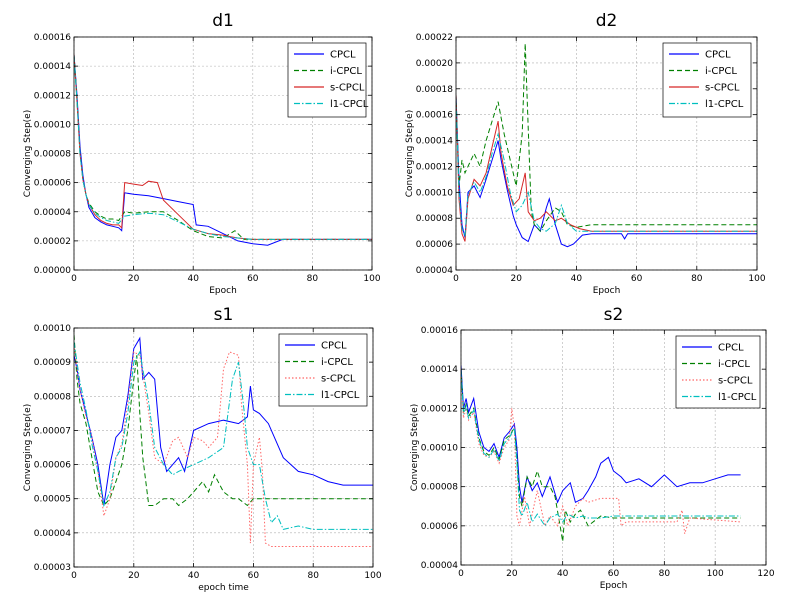  Describe the element at coordinates (434, 64) in the screenshot. I see `y-tick-label: 0.00020` at that location.